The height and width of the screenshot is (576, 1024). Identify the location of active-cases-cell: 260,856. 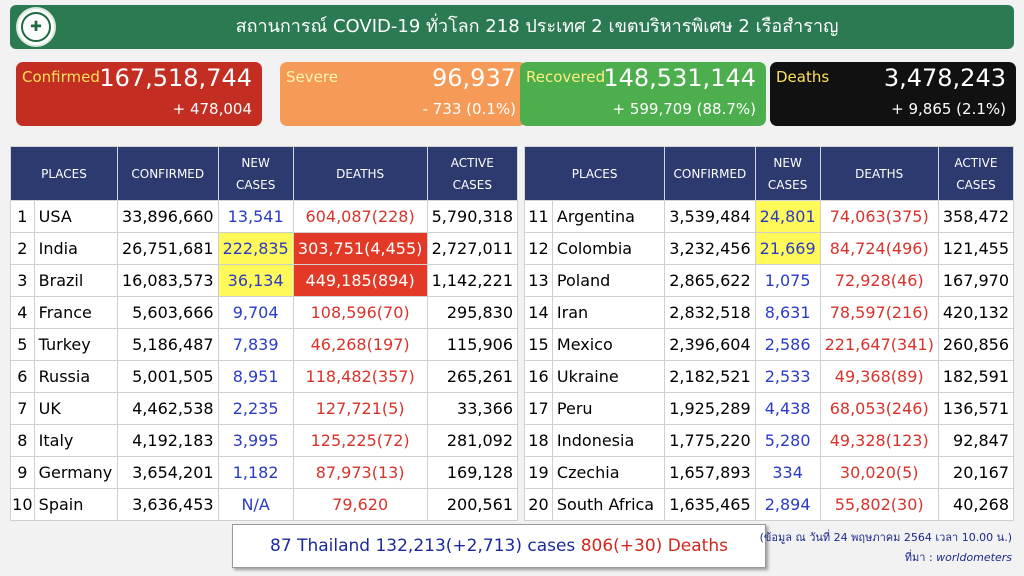
(976, 344).